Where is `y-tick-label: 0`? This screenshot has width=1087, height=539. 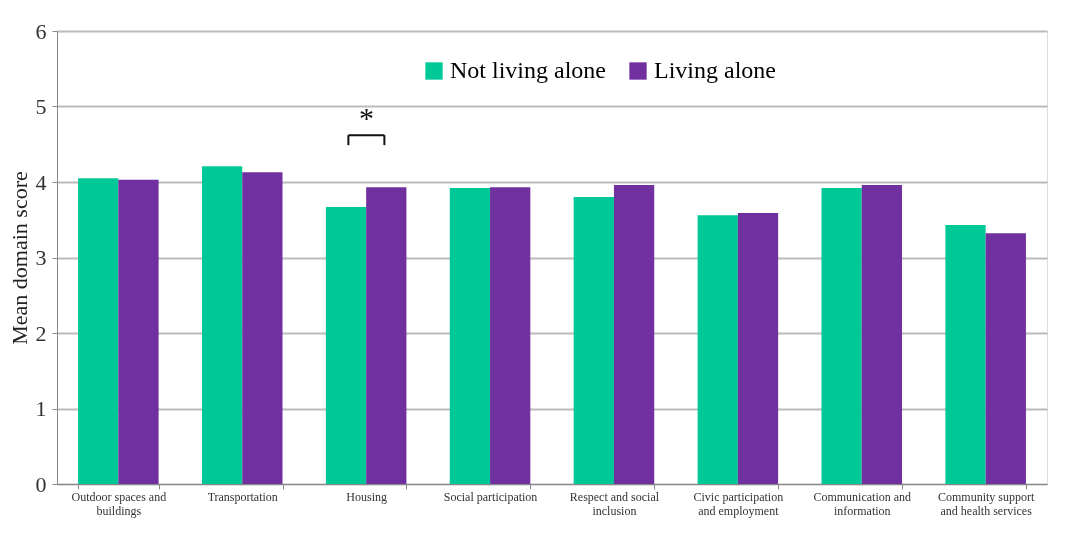
y-tick-label: 0 is located at coordinates (41, 484).